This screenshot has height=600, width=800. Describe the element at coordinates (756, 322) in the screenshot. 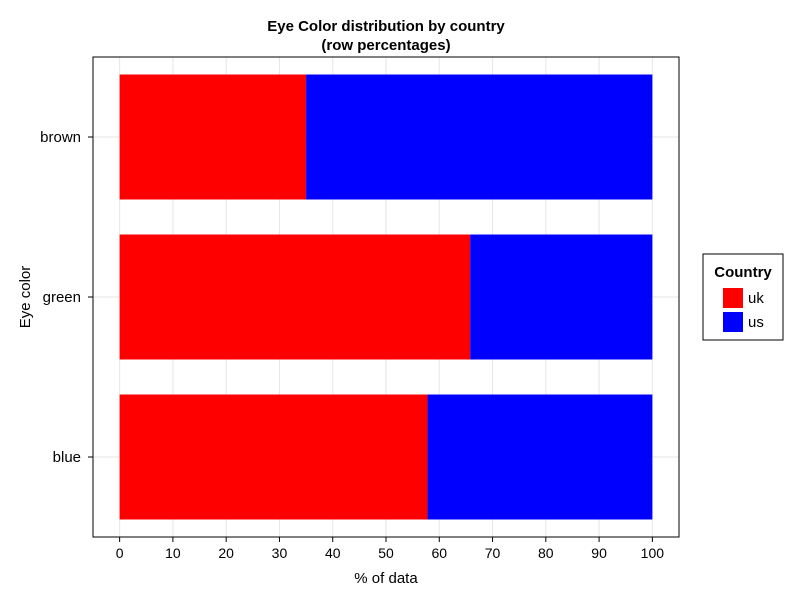

I see `legend-label-us: us` at that location.